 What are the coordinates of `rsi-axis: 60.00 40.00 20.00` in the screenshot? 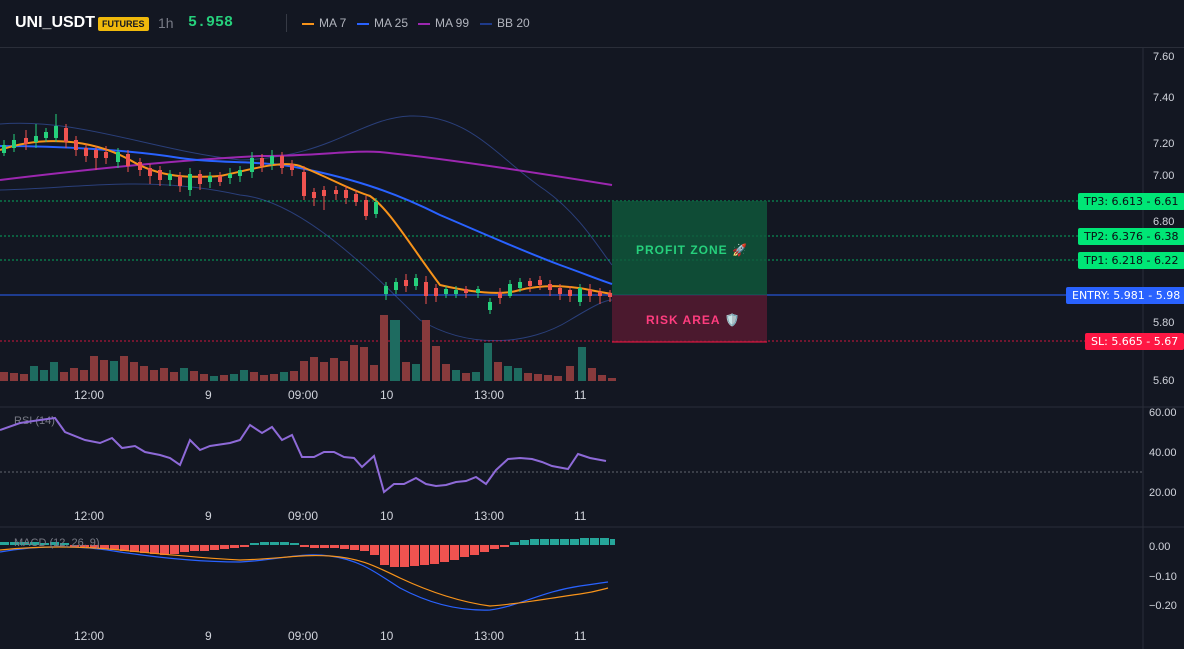 It's located at (1163, 453).